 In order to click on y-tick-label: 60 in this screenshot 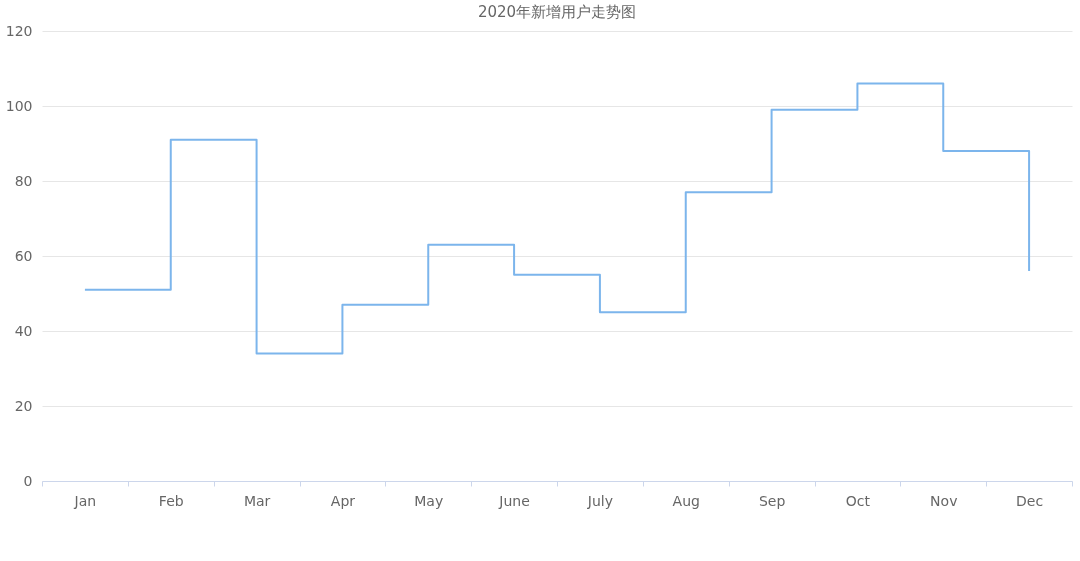, I will do `click(23, 255)`.